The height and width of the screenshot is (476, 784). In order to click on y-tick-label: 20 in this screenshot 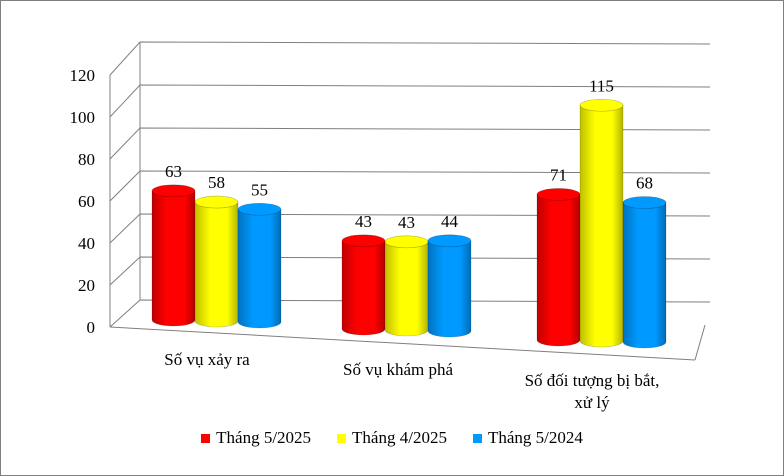, I will do `click(86, 285)`.